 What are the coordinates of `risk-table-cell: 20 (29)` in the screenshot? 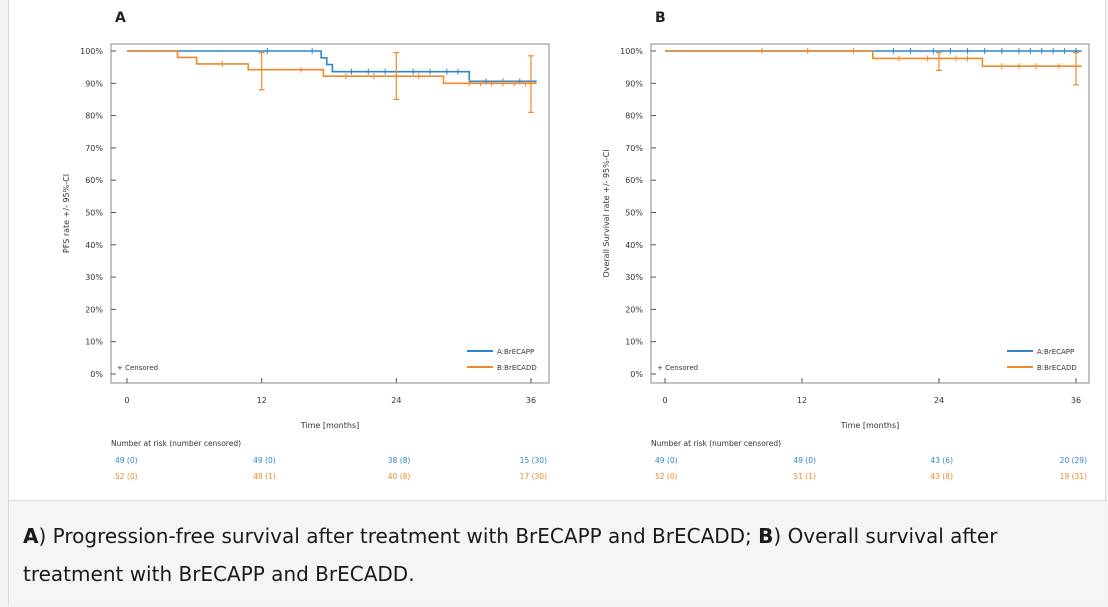 It's located at (1073, 460).